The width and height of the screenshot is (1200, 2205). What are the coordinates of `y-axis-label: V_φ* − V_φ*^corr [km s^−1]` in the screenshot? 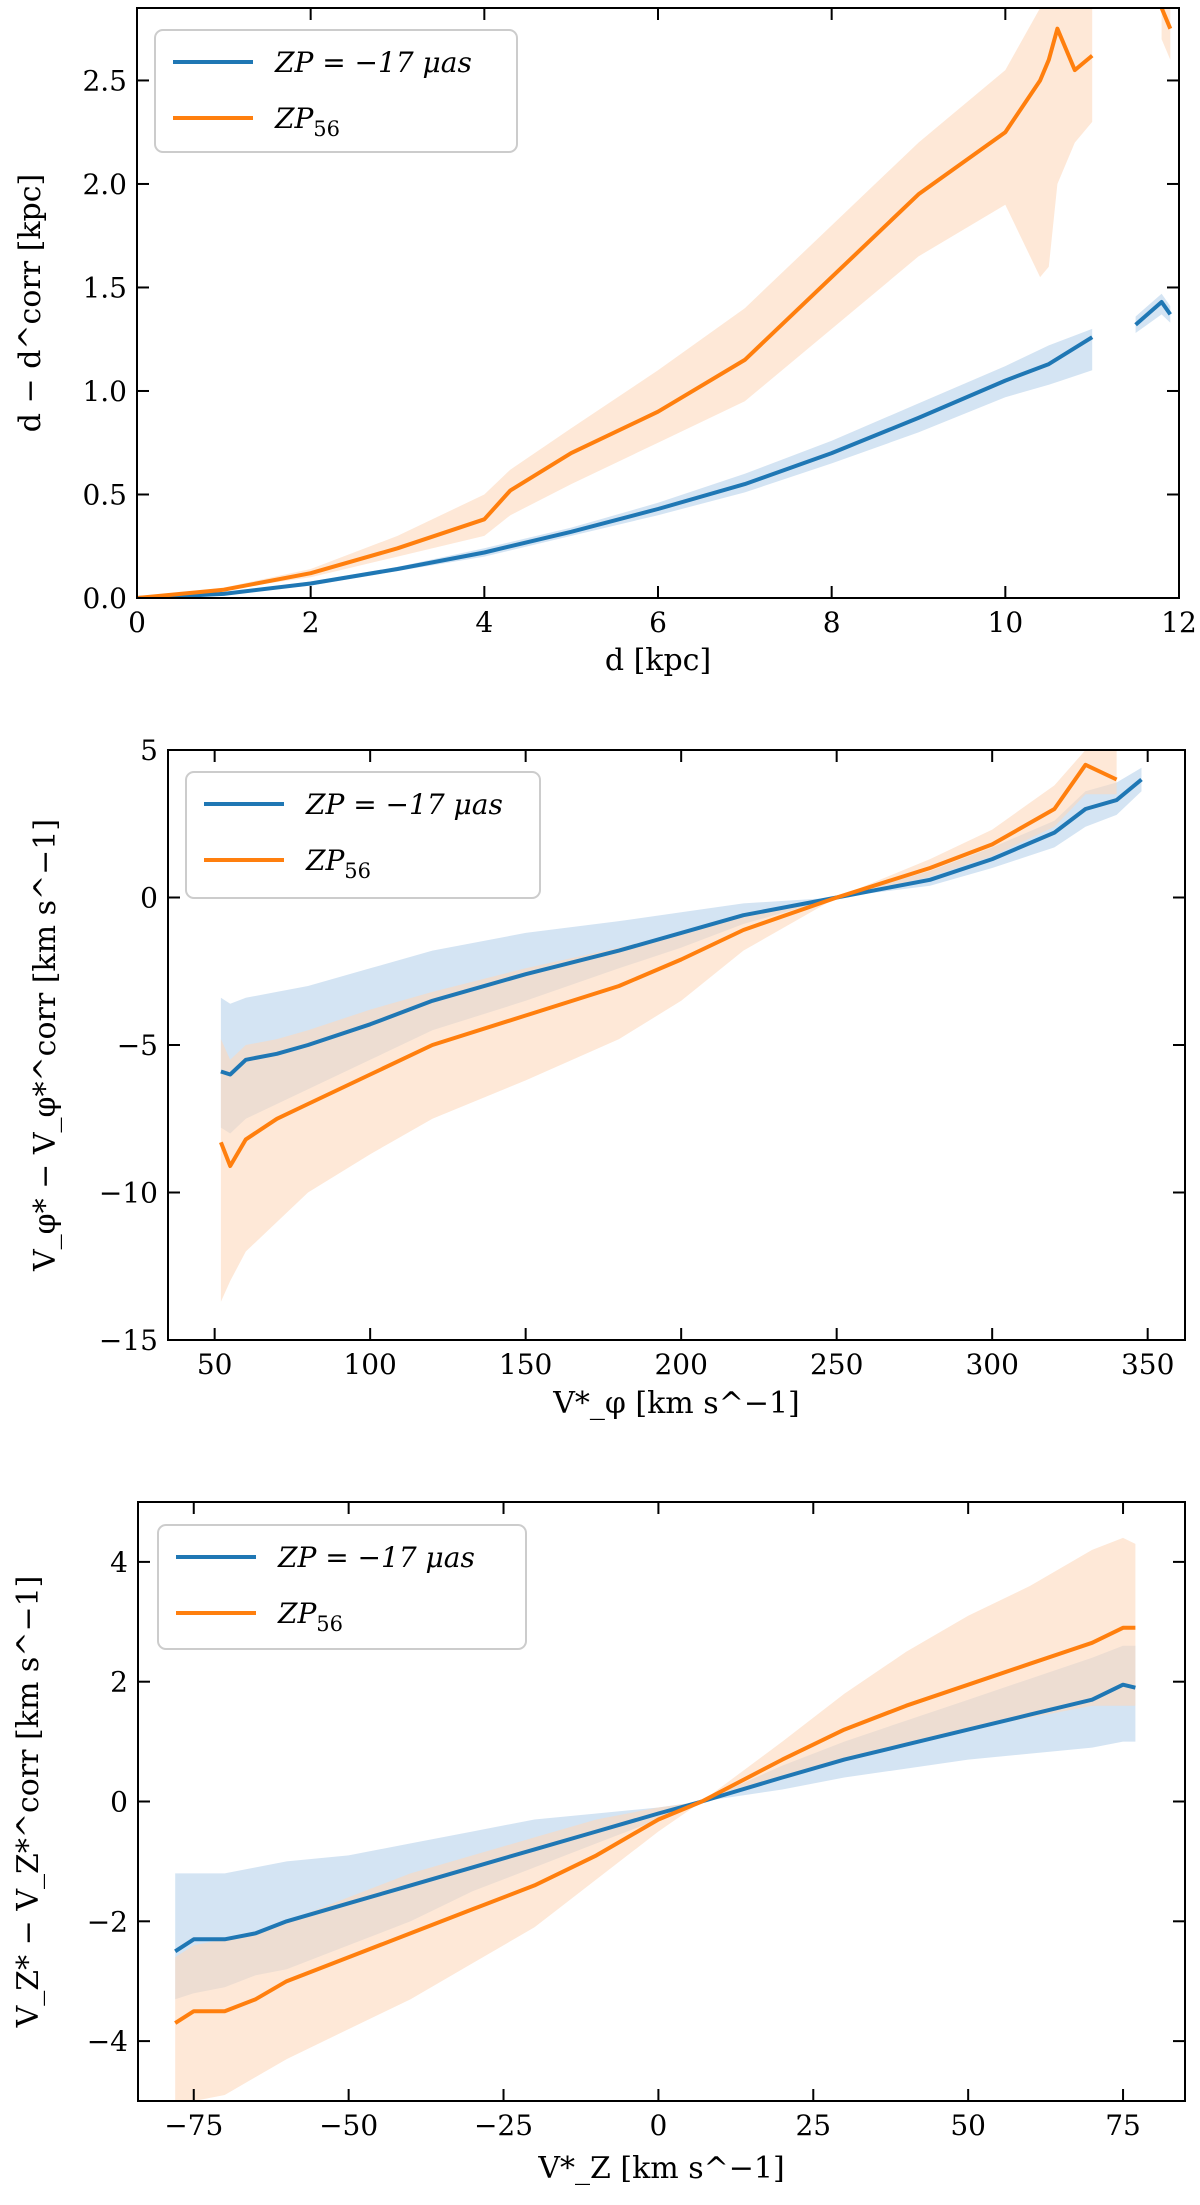 It's located at (45, 1045).